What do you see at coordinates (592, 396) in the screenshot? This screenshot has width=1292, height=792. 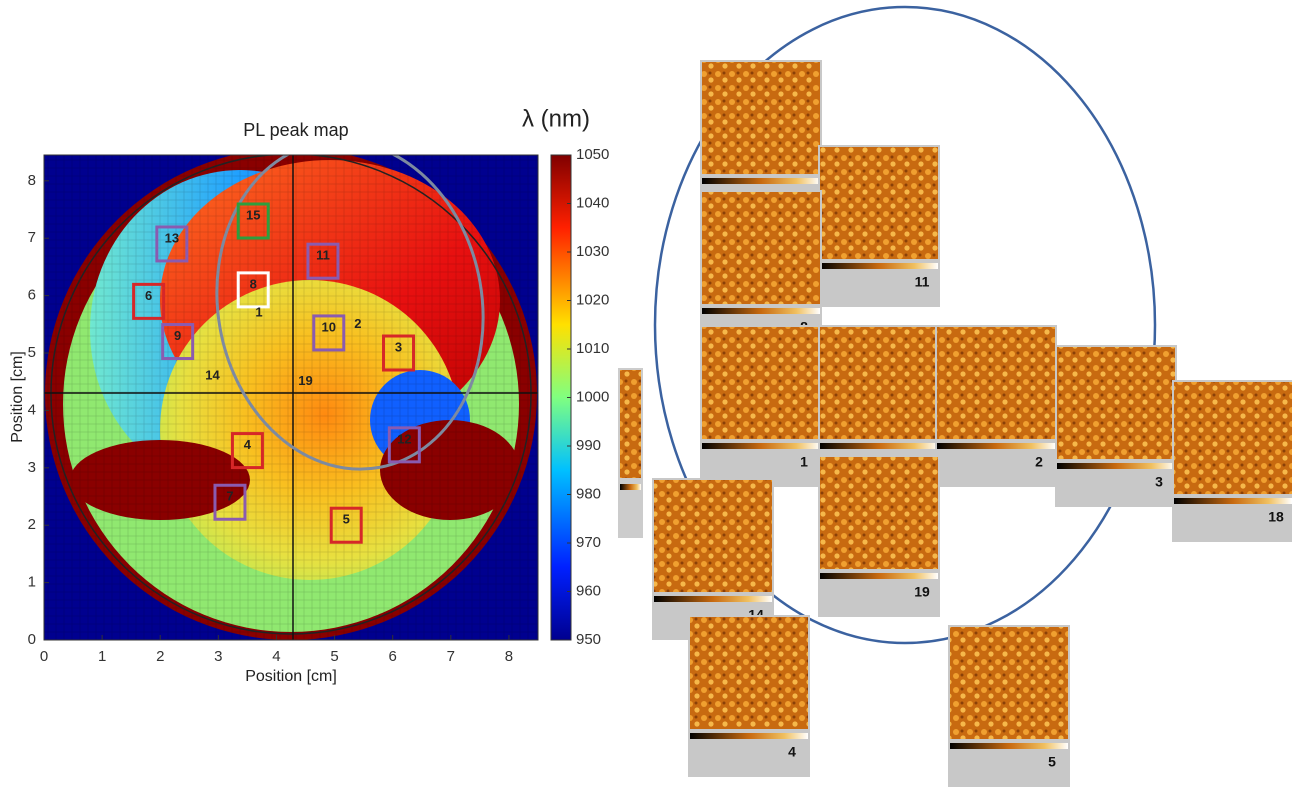 I see `colorbar-tick-label: 1000` at bounding box center [592, 396].